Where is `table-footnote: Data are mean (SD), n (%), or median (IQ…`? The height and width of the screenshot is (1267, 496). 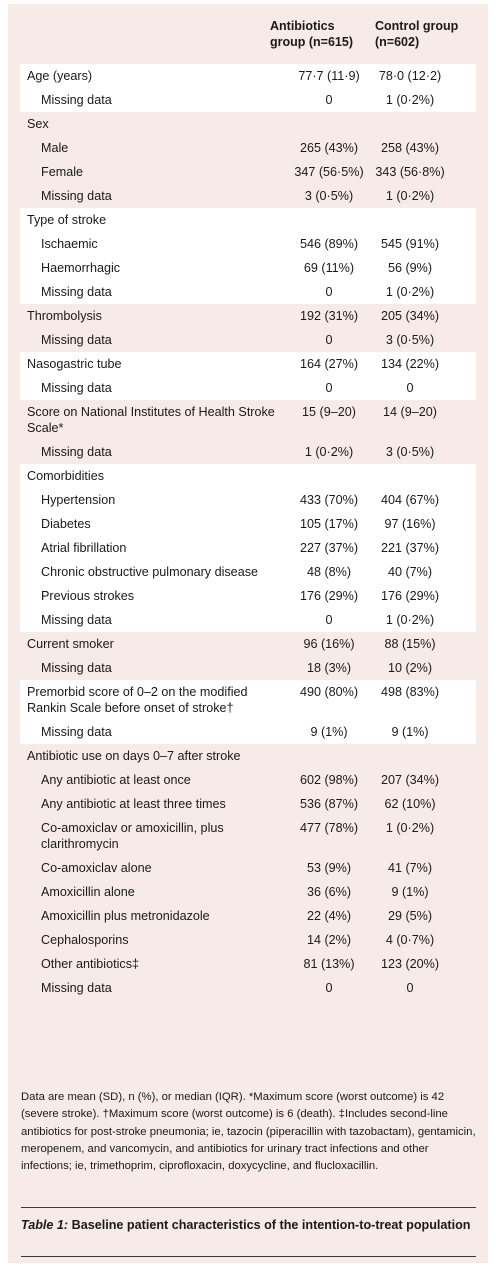
table-footnote: Data are mean (SD), n (%), or median (IQ… is located at coordinates (248, 1132).